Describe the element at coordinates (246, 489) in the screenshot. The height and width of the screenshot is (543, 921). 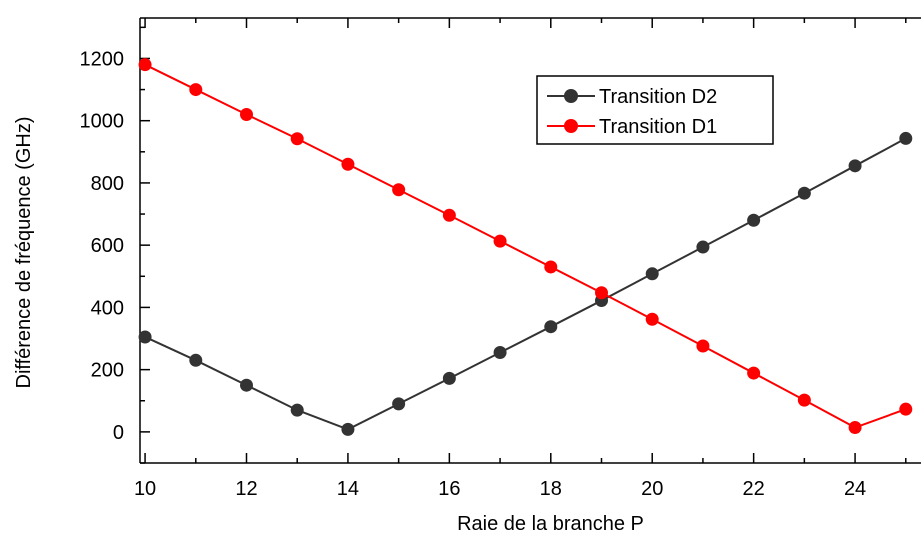
I see `x-tick-label: 12` at that location.